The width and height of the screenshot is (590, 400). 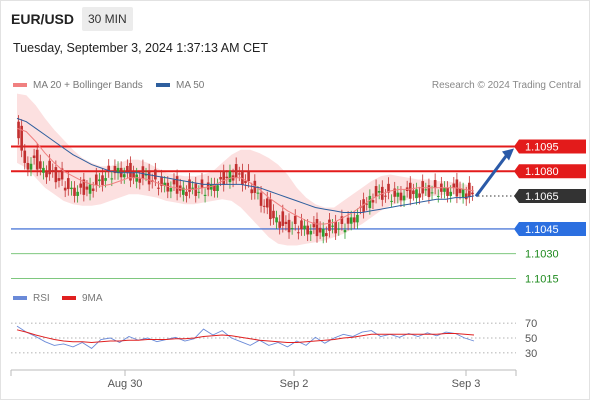 What do you see at coordinates (245, 336) in the screenshot?
I see `rsi-9ma-line` at bounding box center [245, 336].